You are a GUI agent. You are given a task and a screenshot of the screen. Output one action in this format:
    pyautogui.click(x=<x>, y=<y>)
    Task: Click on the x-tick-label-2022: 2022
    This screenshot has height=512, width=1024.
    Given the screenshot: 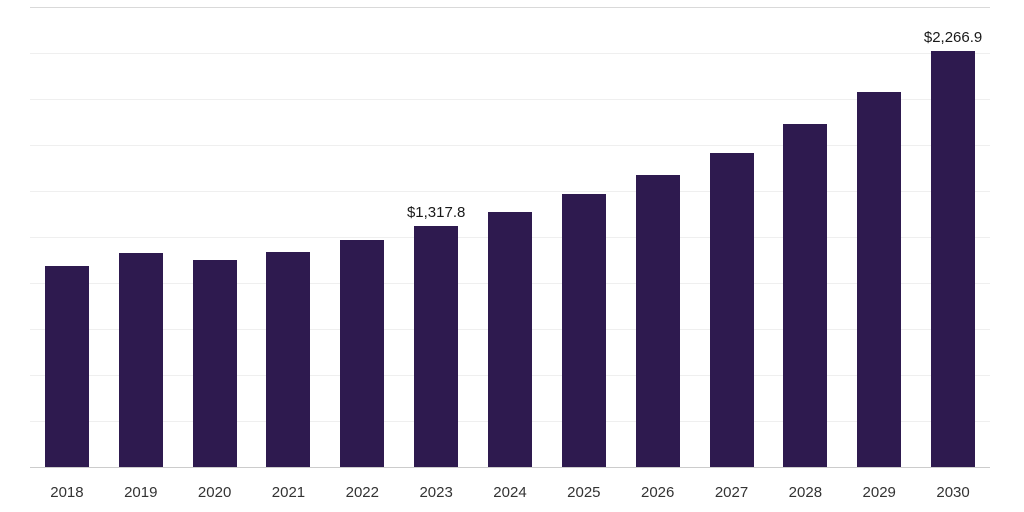 What is the action you would take?
    pyautogui.click(x=362, y=492)
    